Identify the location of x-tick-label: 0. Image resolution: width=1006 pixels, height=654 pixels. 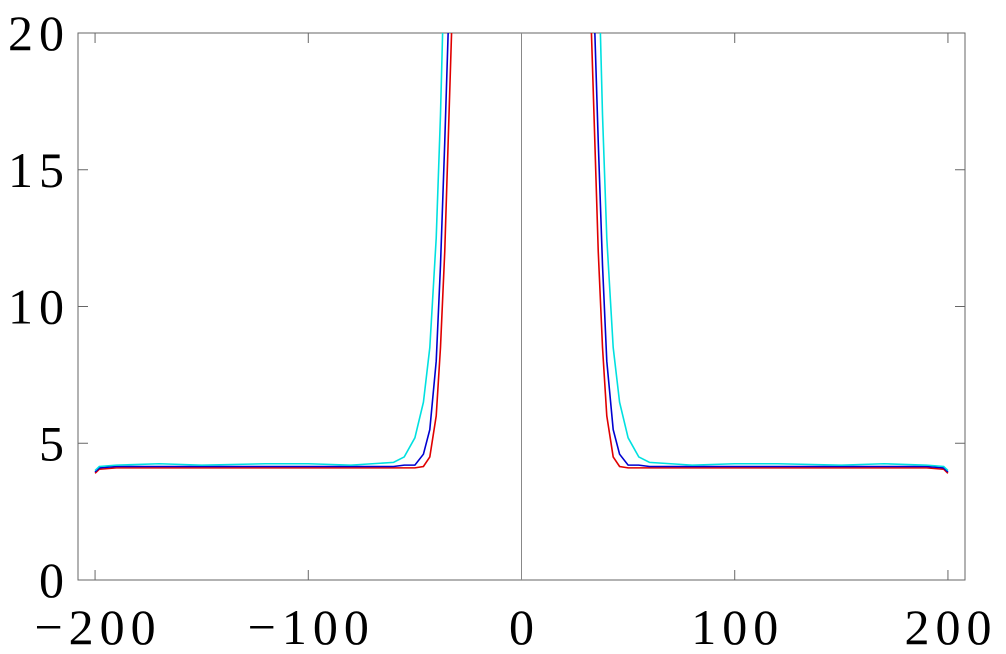
(524, 626).